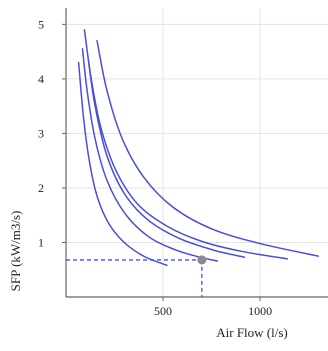  Describe the element at coordinates (260, 311) in the screenshot. I see `x-tick-label: 1000` at that location.